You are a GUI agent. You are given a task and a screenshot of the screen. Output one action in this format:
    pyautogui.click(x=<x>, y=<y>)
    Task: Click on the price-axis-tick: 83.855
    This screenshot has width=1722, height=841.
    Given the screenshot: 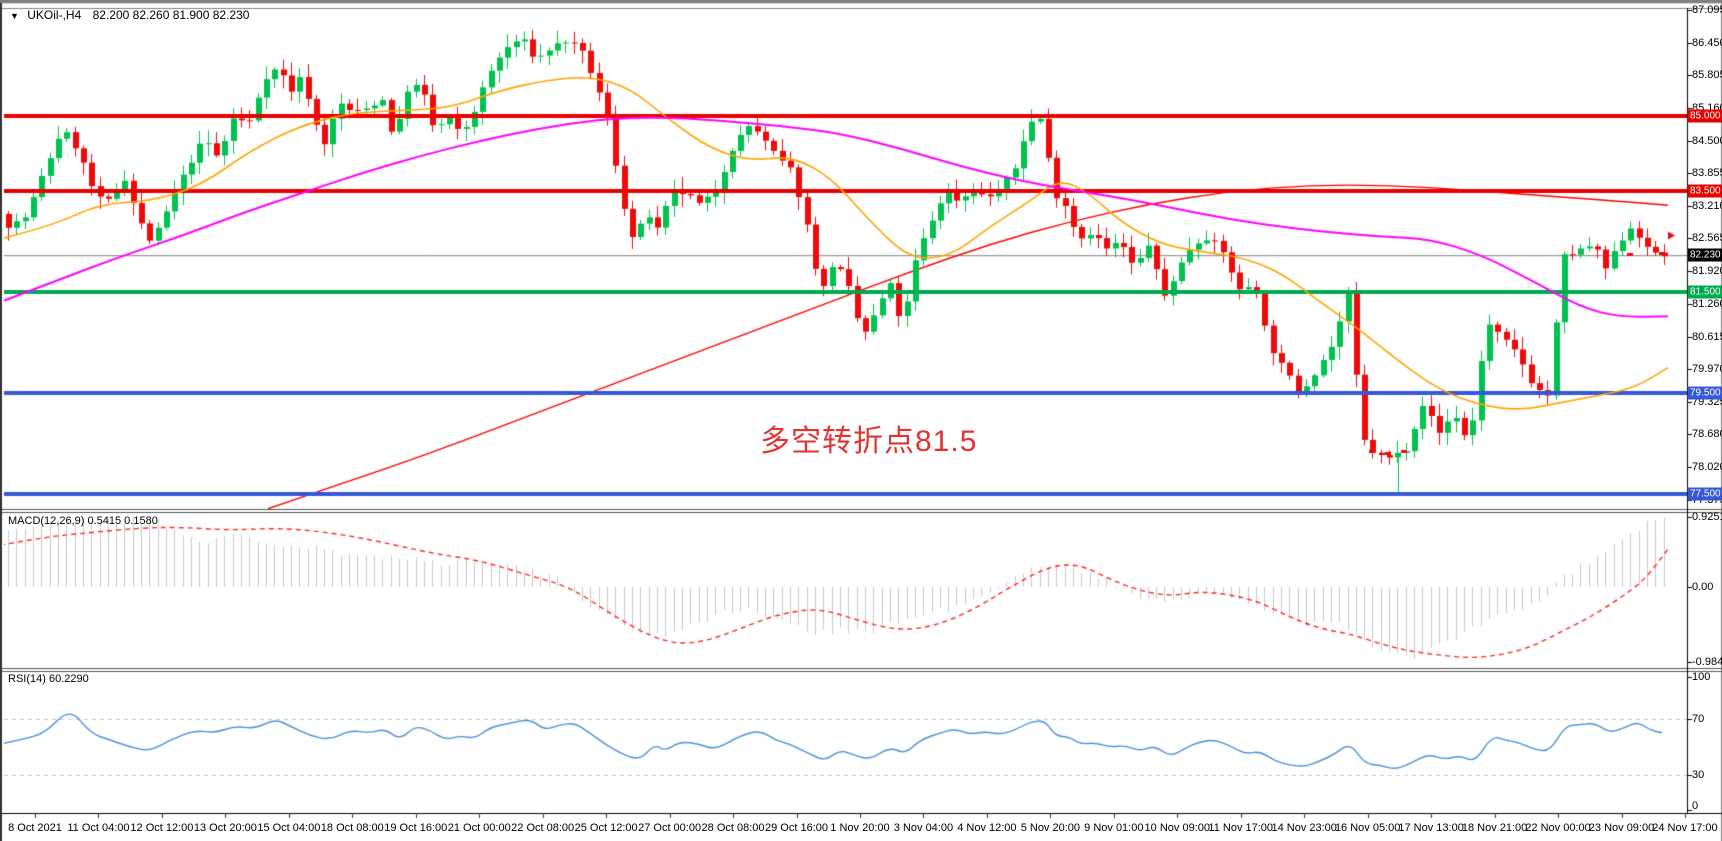 What is the action you would take?
    pyautogui.click(x=1707, y=173)
    